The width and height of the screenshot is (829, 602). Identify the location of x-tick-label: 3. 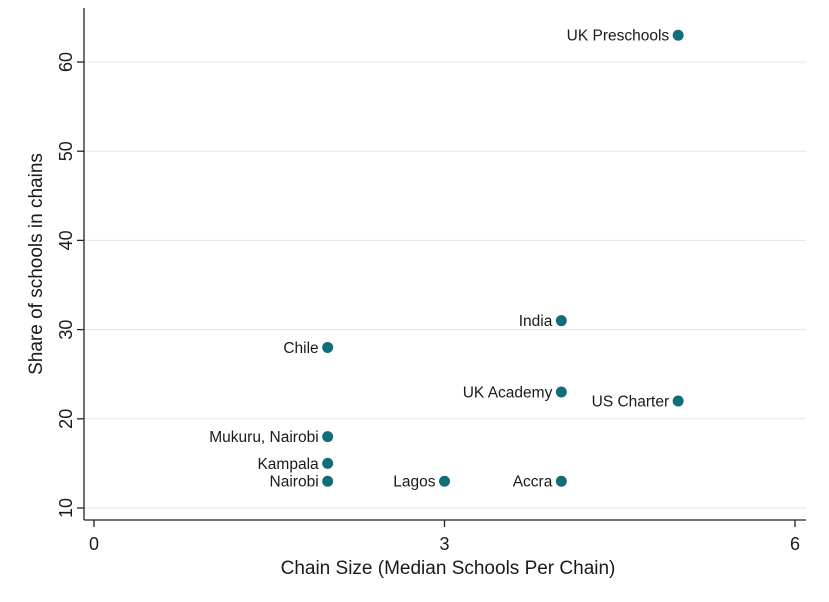
(444, 544).